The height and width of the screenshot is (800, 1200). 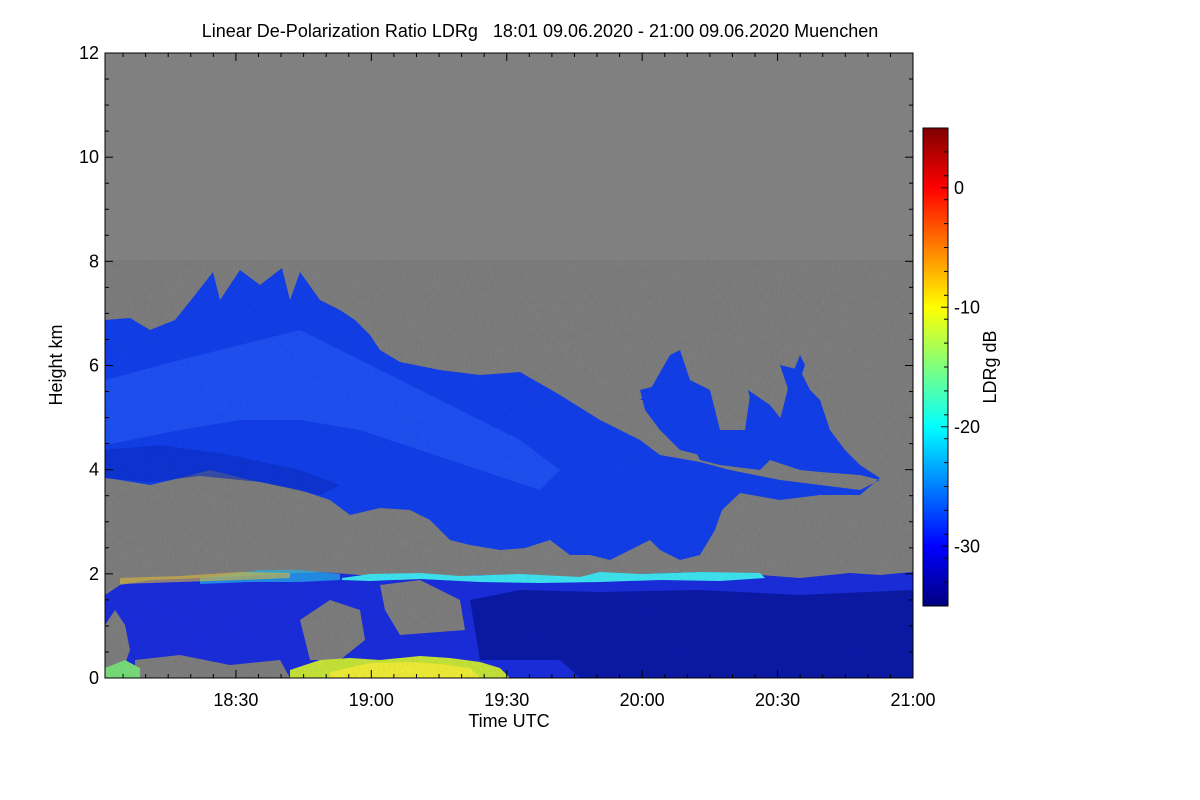 What do you see at coordinates (94, 470) in the screenshot?
I see `y-tick-label: 4` at bounding box center [94, 470].